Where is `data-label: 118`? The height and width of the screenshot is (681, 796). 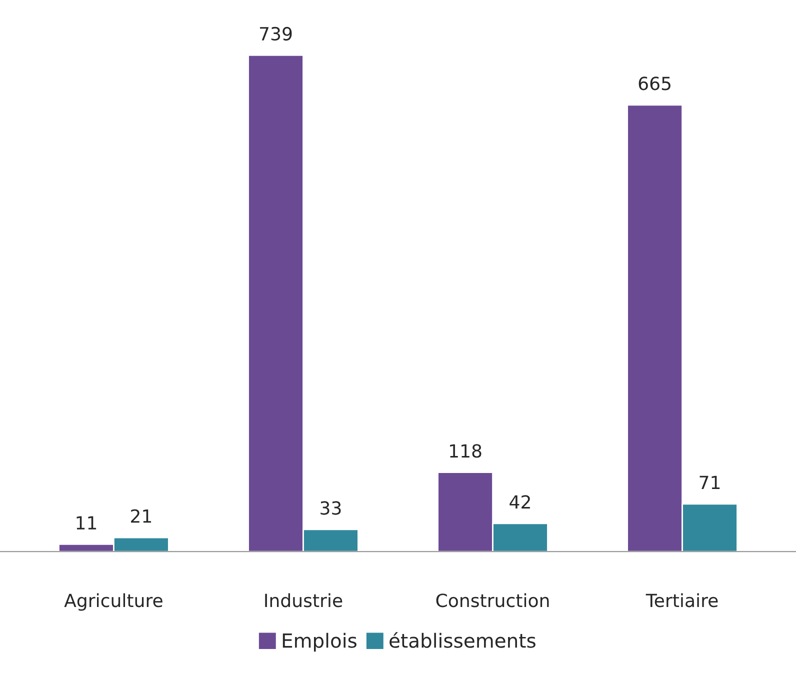
data-label: 118 is located at coordinates (466, 451).